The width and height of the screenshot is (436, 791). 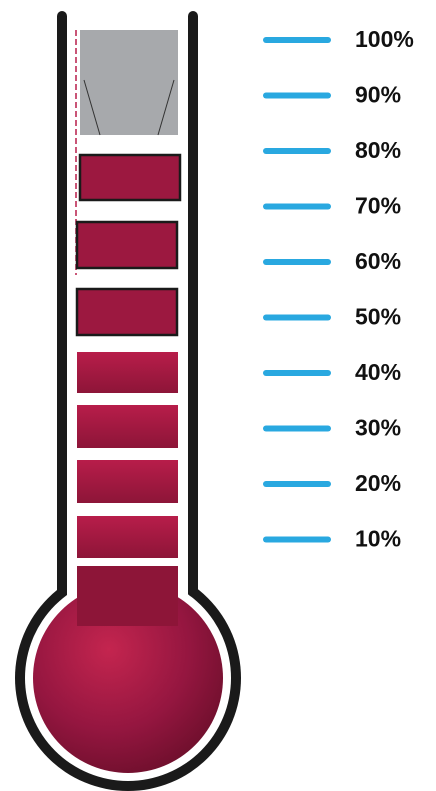 I want to click on scale-label: 60%, so click(x=378, y=261).